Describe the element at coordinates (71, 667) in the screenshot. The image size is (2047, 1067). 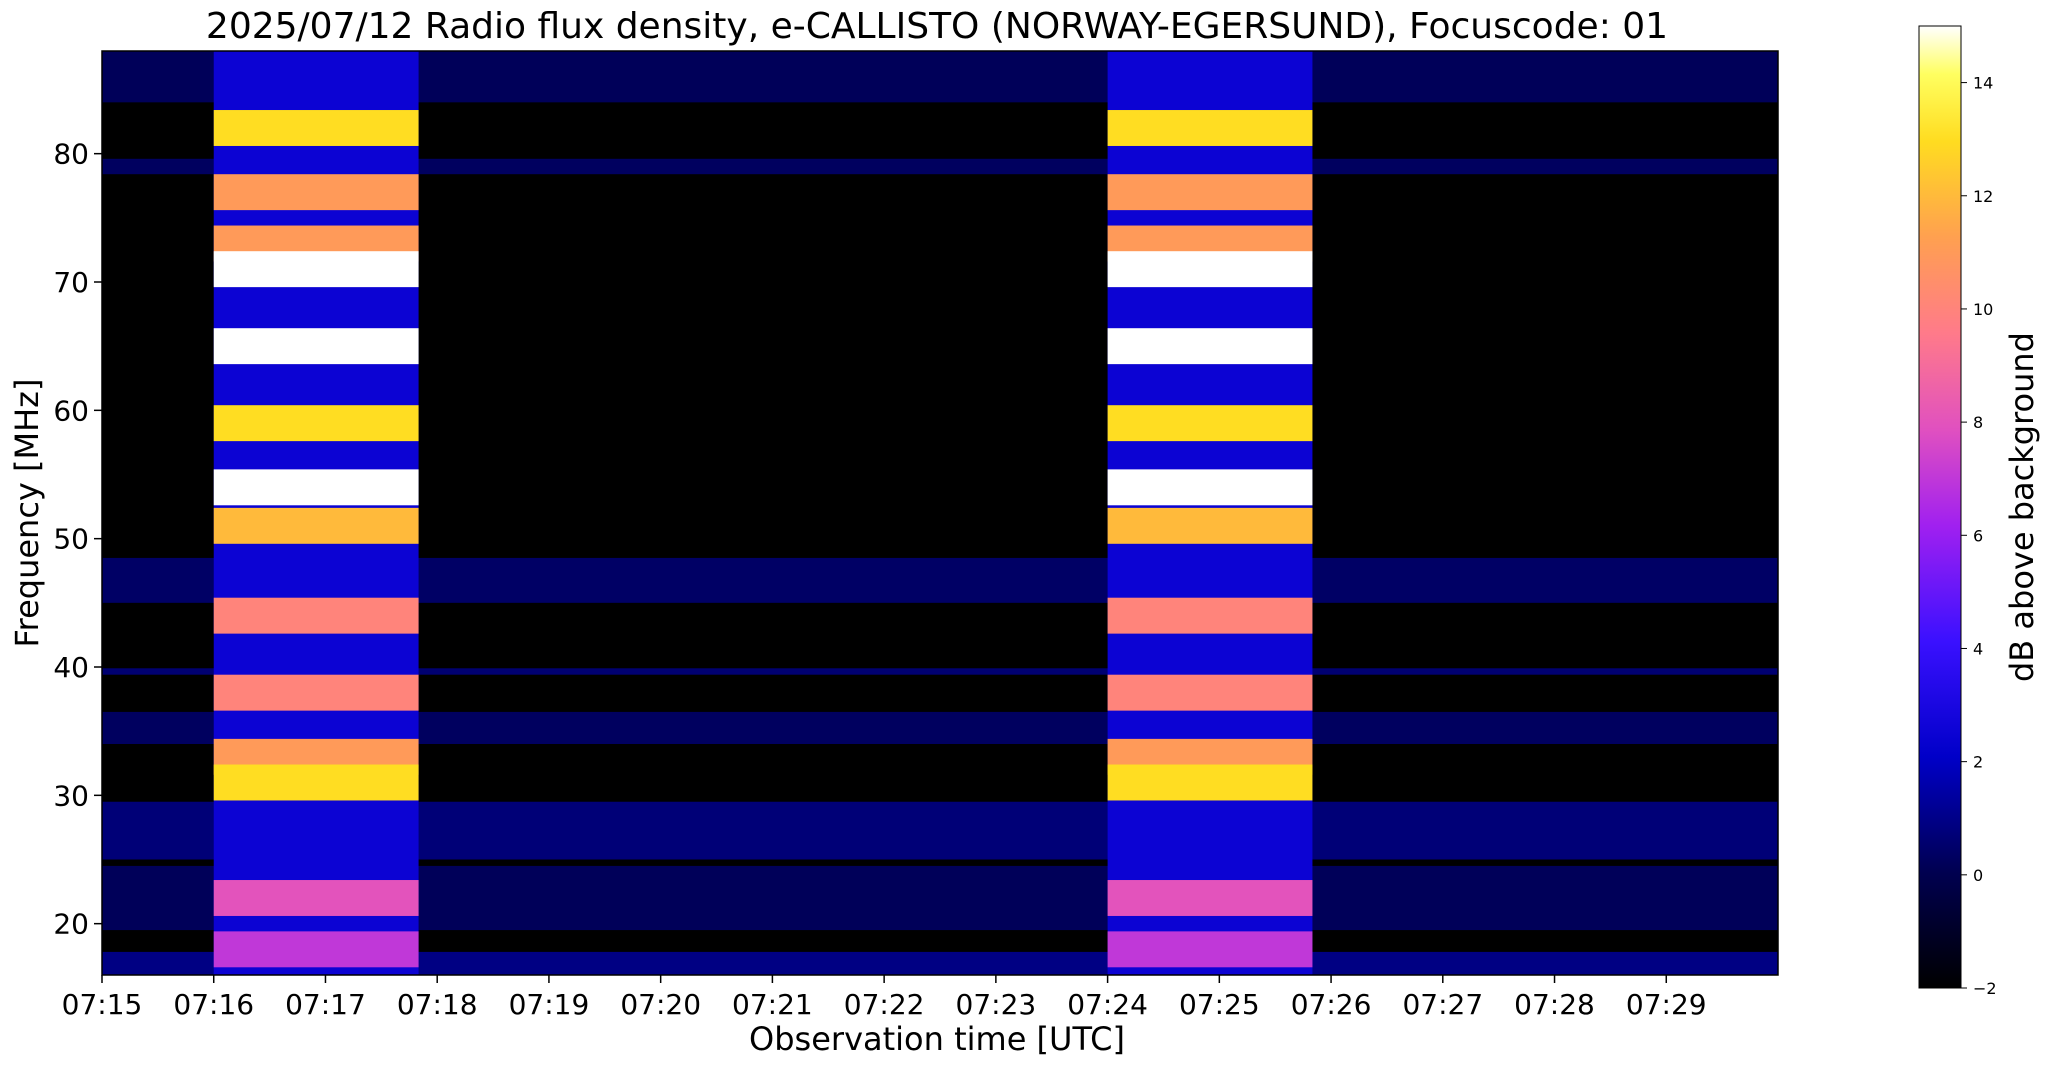
I see `y-tick-label: 40` at that location.